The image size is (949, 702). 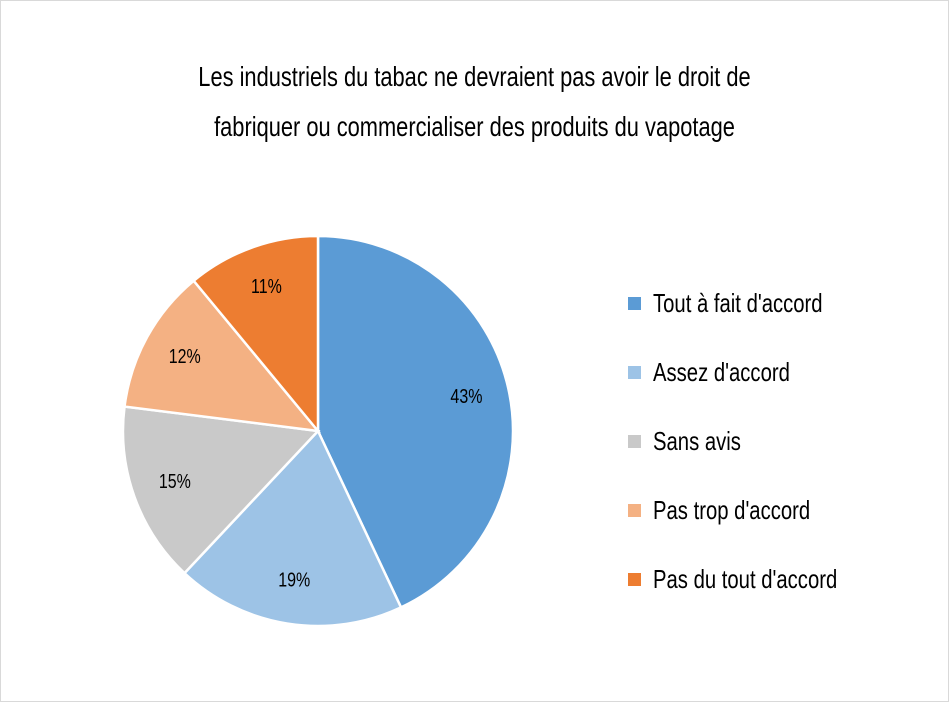 I want to click on legend-label: Tout à fait d'accord, so click(x=738, y=302).